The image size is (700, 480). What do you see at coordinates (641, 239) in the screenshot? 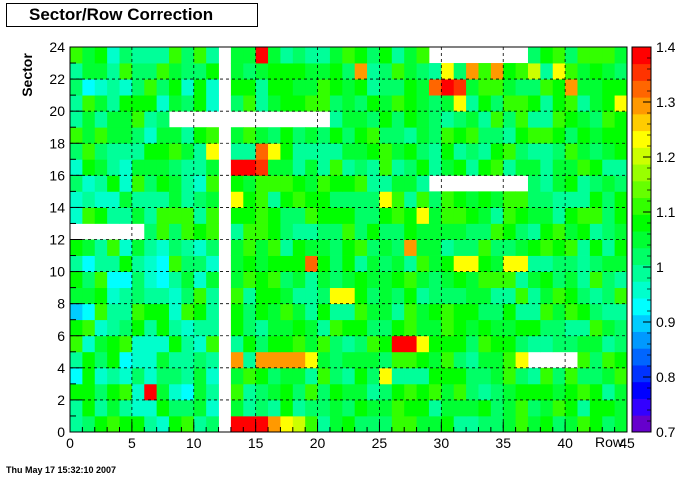
I see `color-scale-frame` at bounding box center [641, 239].